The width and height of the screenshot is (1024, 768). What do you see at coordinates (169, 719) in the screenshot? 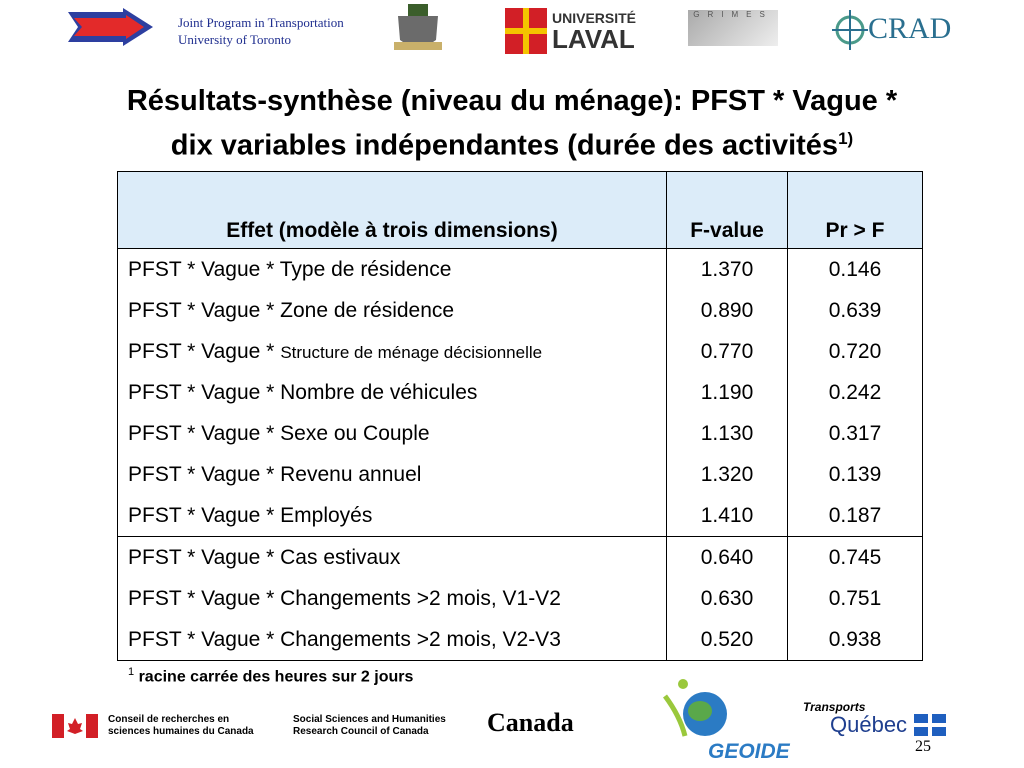
I see `crsh-line: Conseil de recherches en` at bounding box center [169, 719].